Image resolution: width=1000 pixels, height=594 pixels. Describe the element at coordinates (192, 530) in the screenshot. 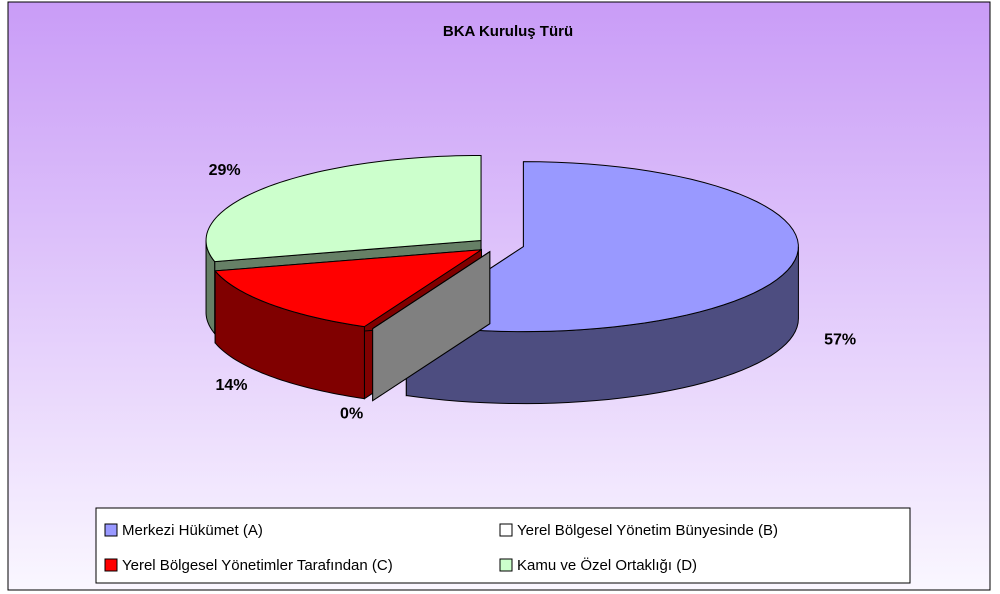

I see `legend-label: Merkezi Hükümet (A)` at that location.